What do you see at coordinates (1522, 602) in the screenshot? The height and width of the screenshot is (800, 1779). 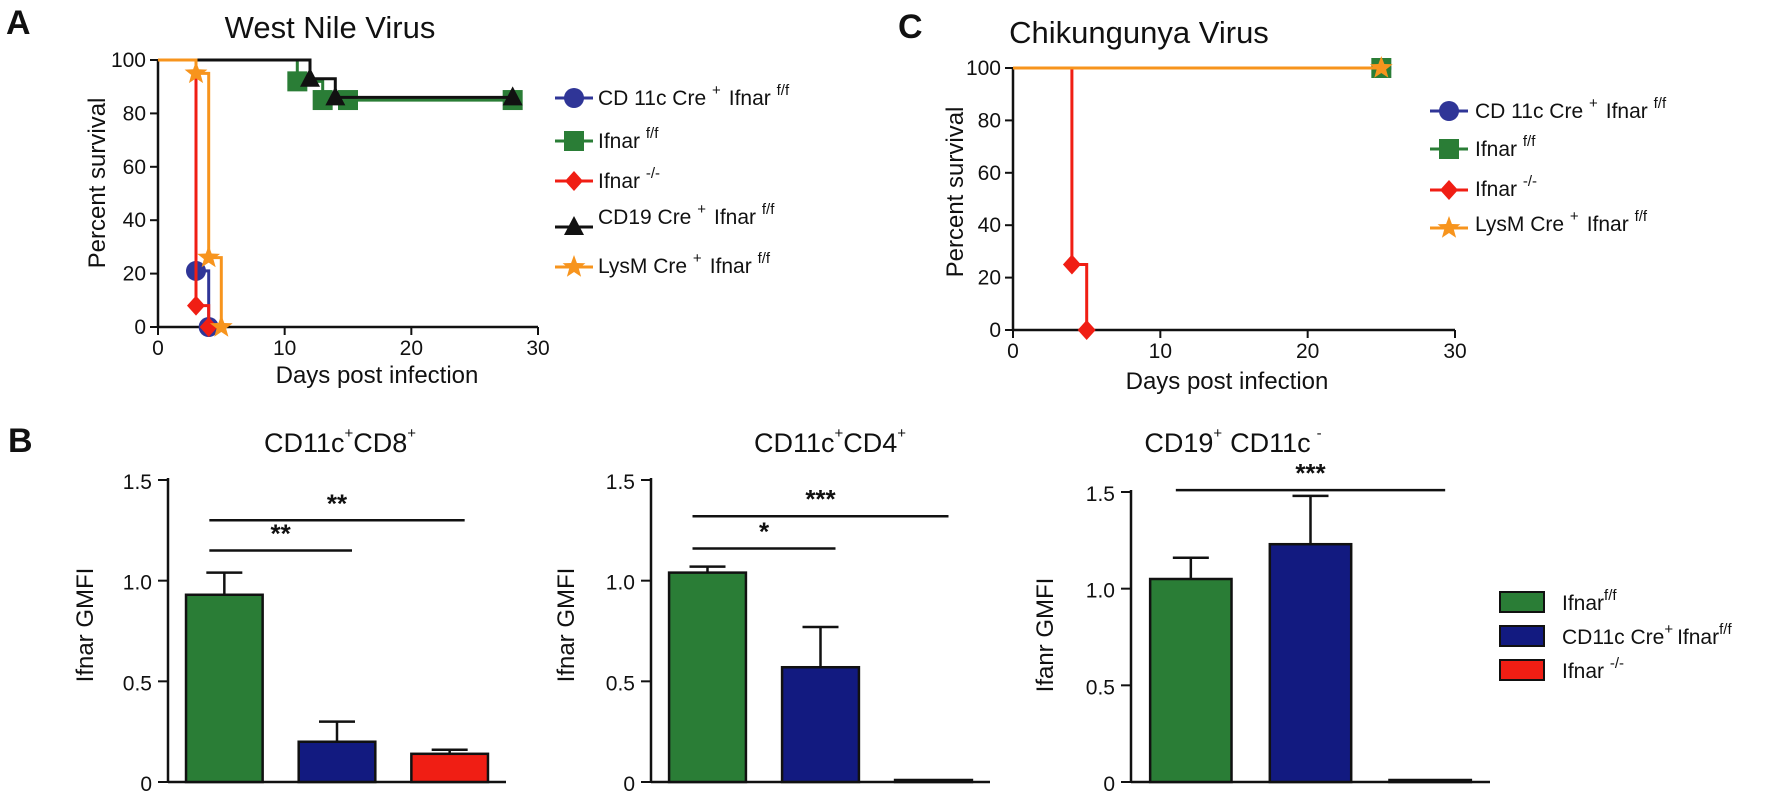 I see `green-swatch-icon` at bounding box center [1522, 602].